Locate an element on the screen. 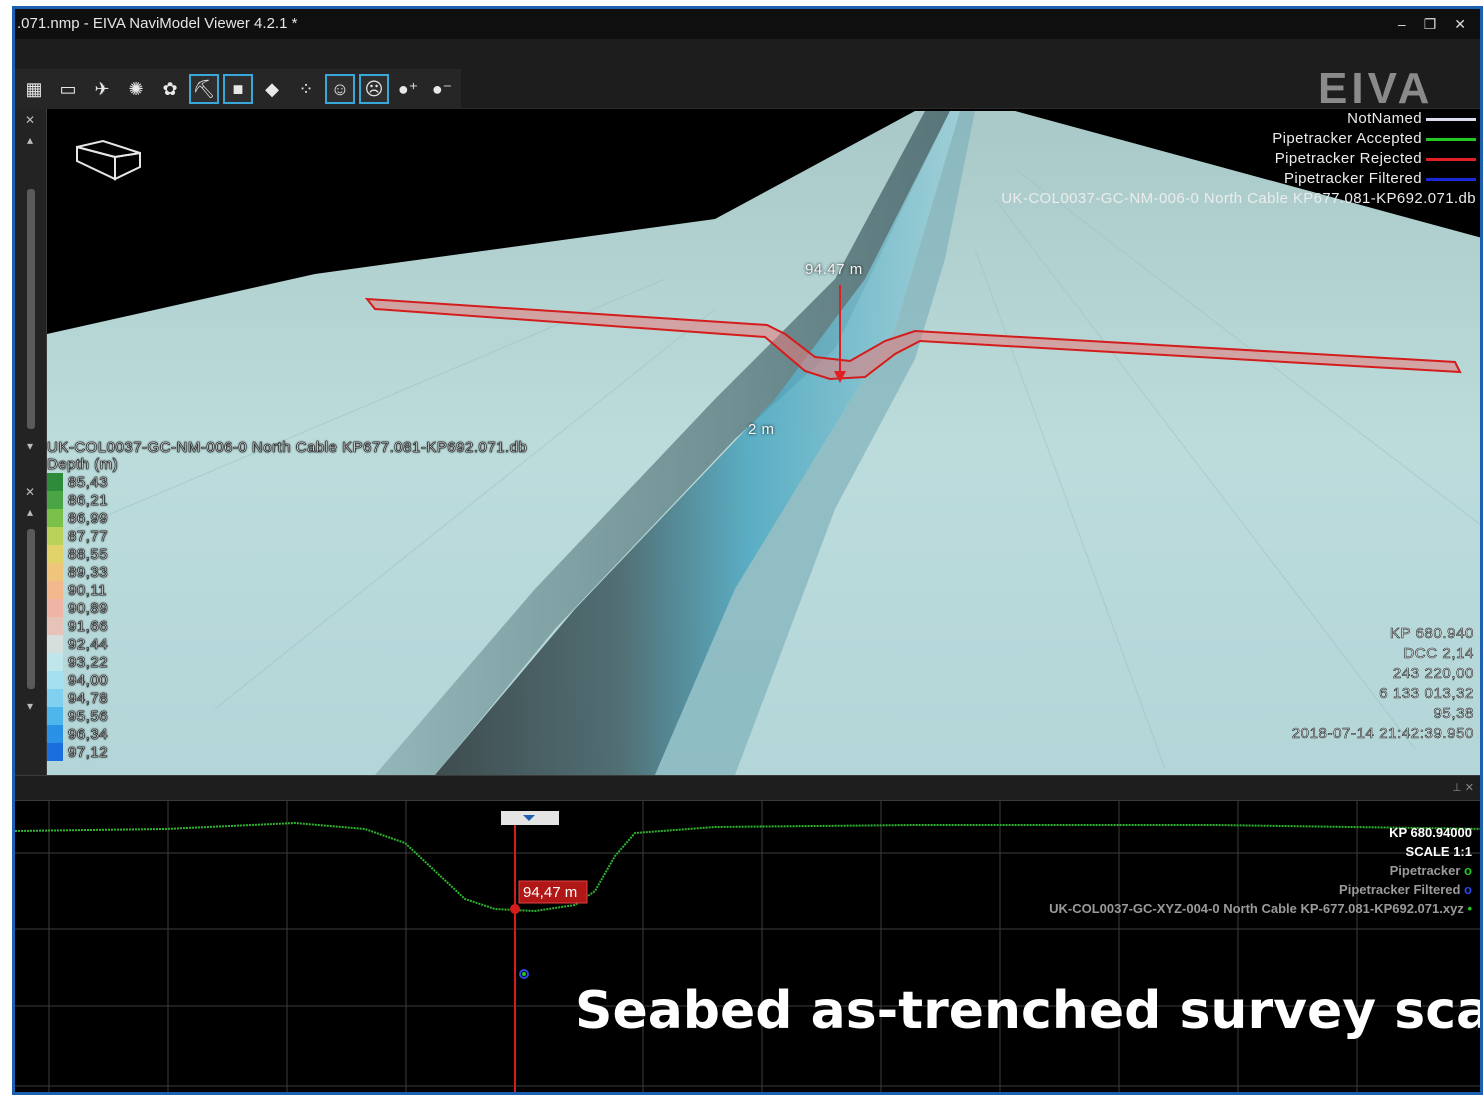 Image resolution: width=1483 pixels, height=1099 pixels. depth-value: 90,11 is located at coordinates (87, 590).